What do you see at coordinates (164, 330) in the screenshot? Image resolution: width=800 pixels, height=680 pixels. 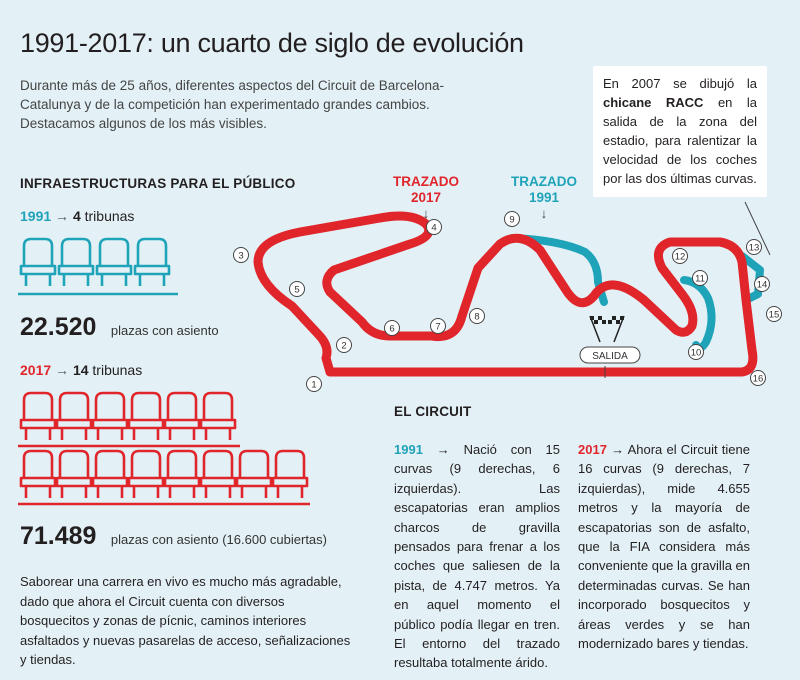 I see `seats-1991-caption: plazas con asiento` at bounding box center [164, 330].